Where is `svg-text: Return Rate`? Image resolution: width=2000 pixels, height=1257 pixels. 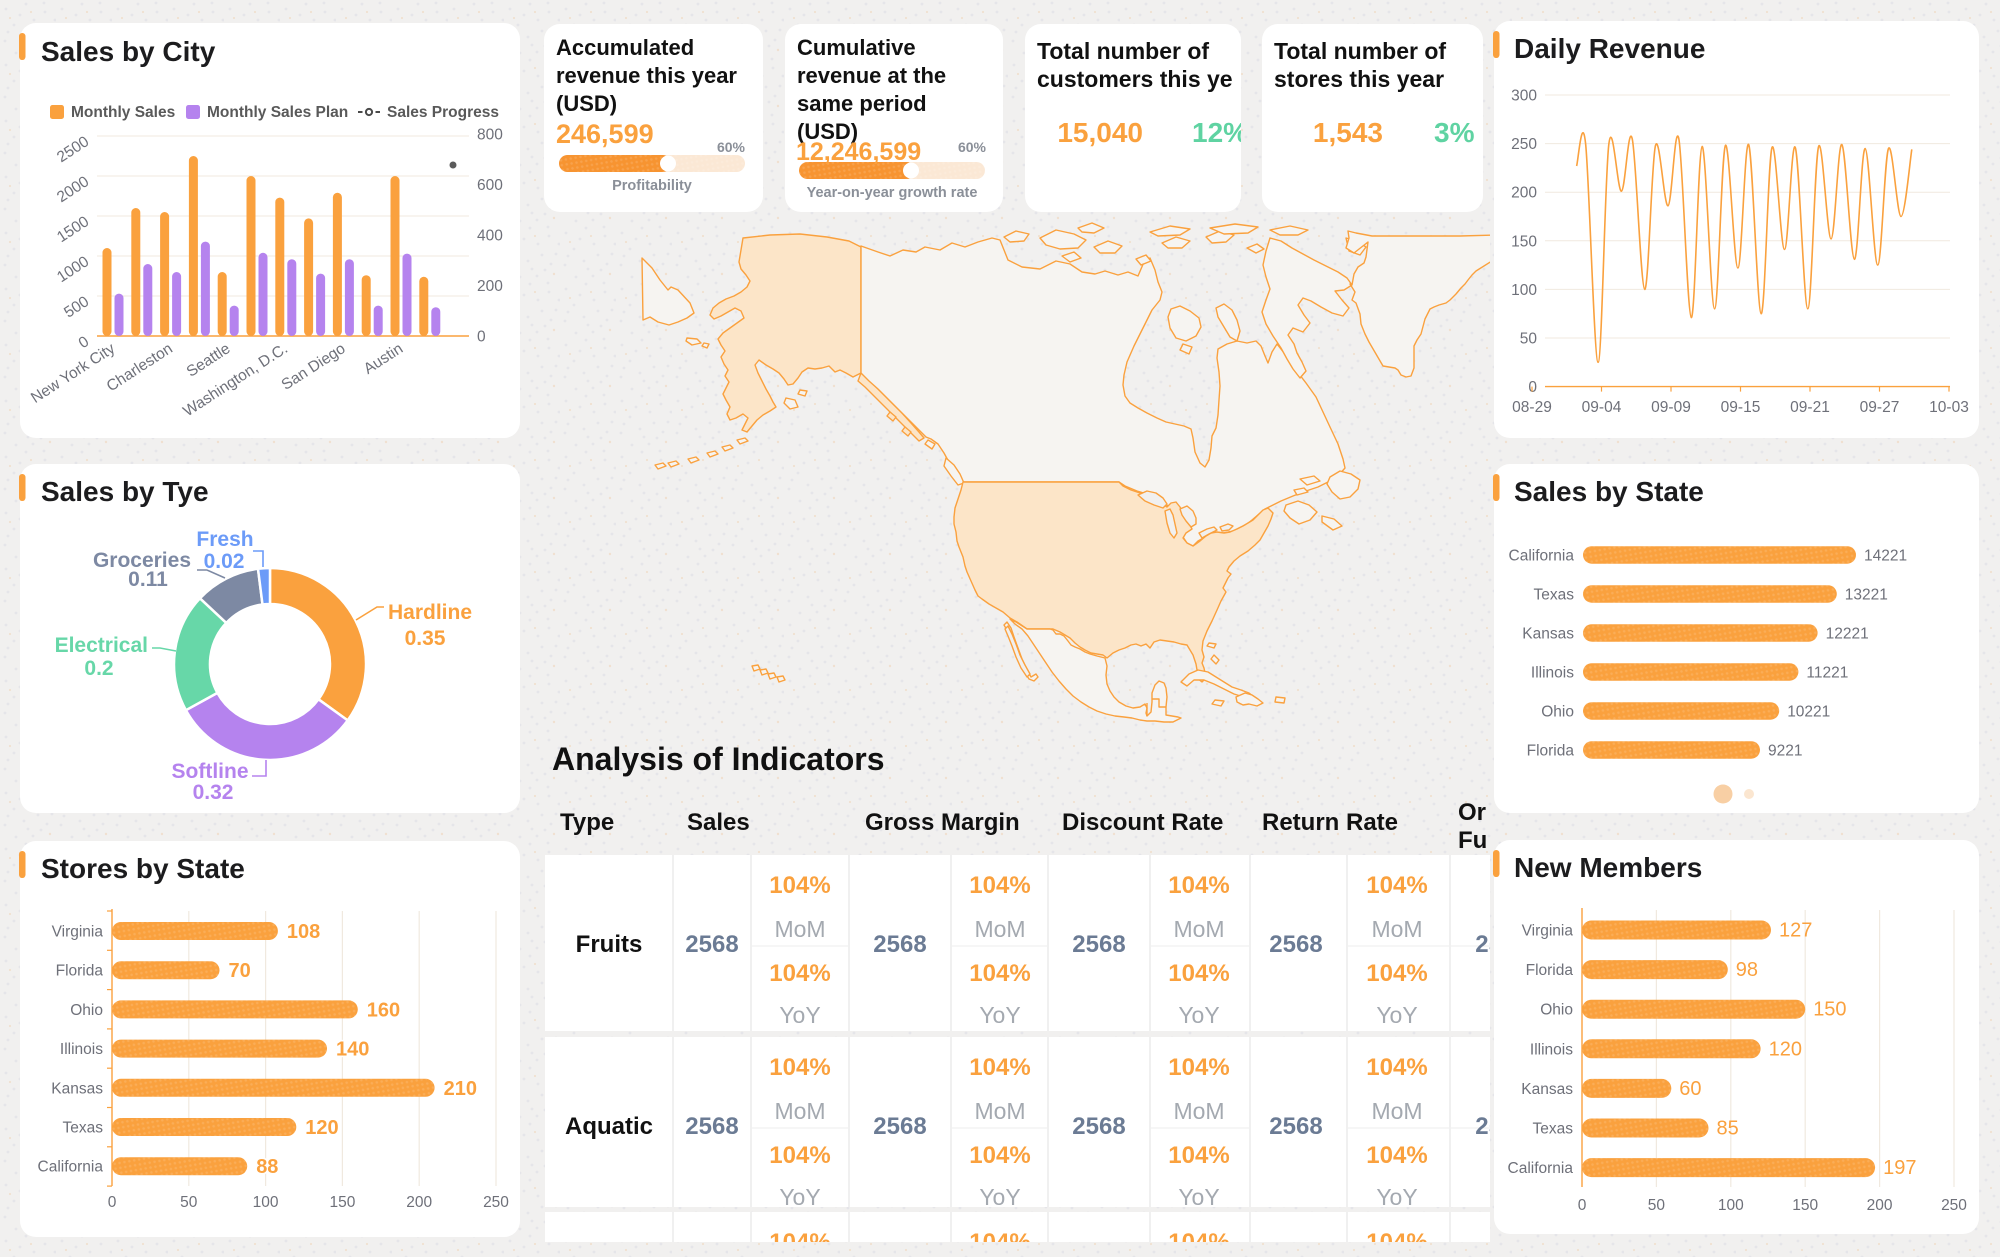
svg-text: Return Rate is located at coordinates (1330, 822).